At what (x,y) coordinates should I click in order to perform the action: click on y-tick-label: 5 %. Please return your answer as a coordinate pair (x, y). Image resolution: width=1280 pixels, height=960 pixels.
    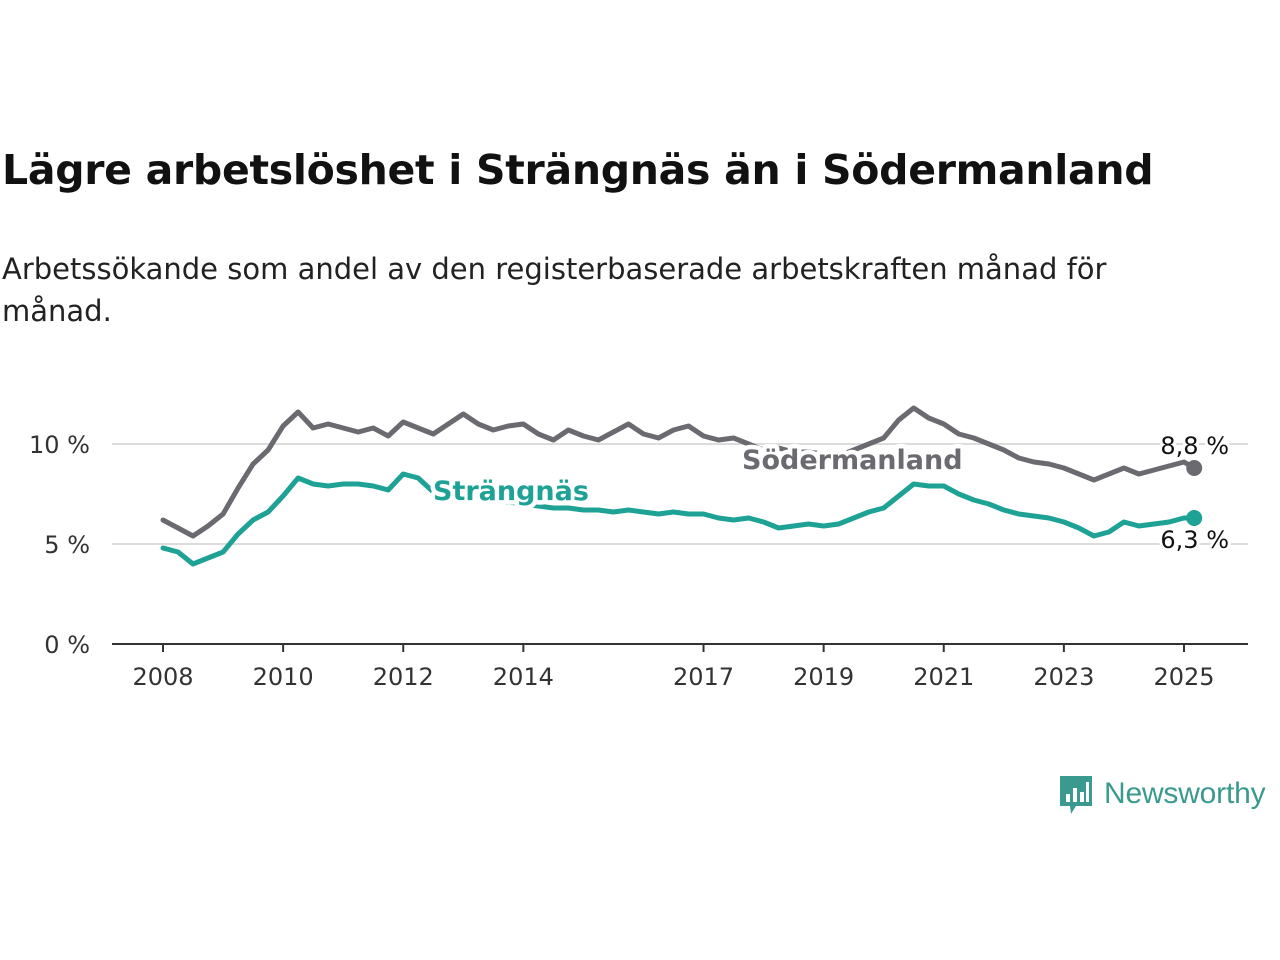
    Looking at the image, I should click on (67, 545).